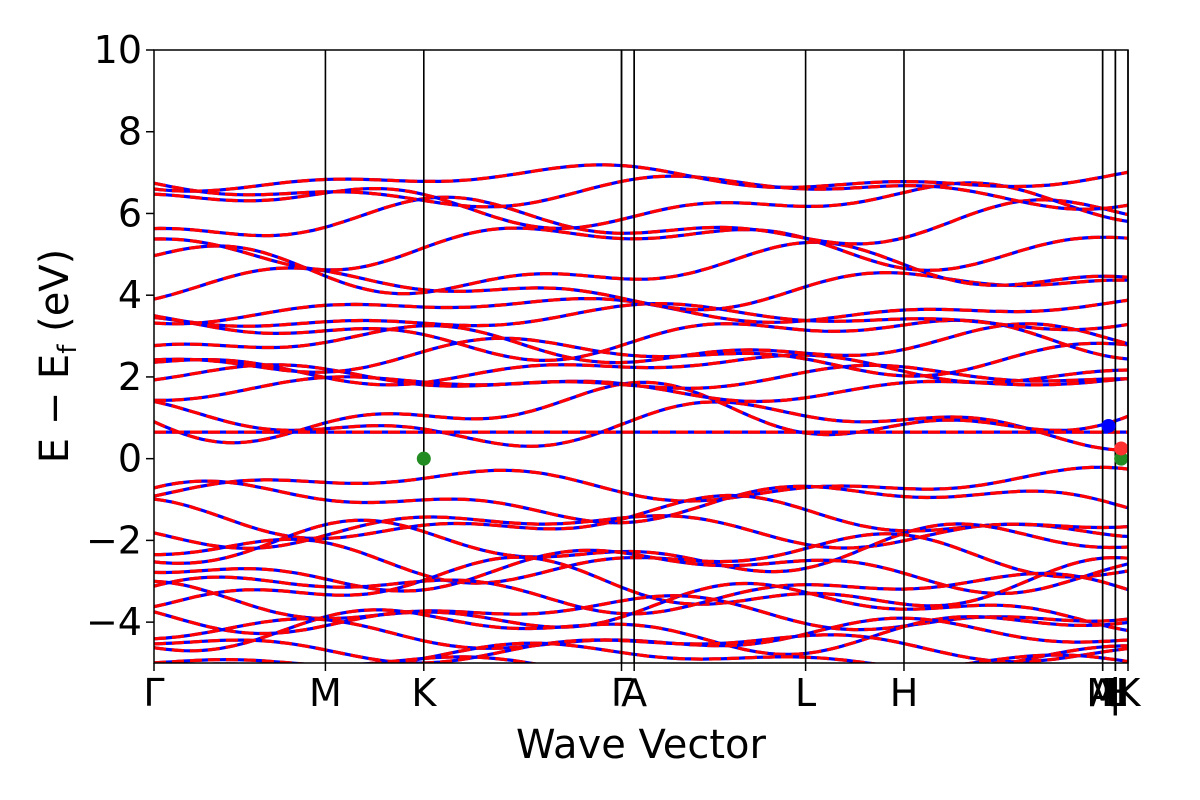 The width and height of the screenshot is (1200, 800). Describe the element at coordinates (130, 295) in the screenshot. I see `y-tick-label: 4` at that location.